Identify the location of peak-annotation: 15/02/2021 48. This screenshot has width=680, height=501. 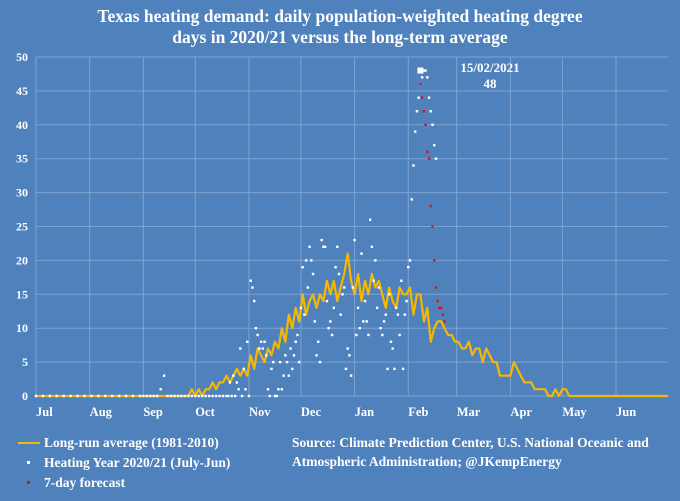
(490, 76).